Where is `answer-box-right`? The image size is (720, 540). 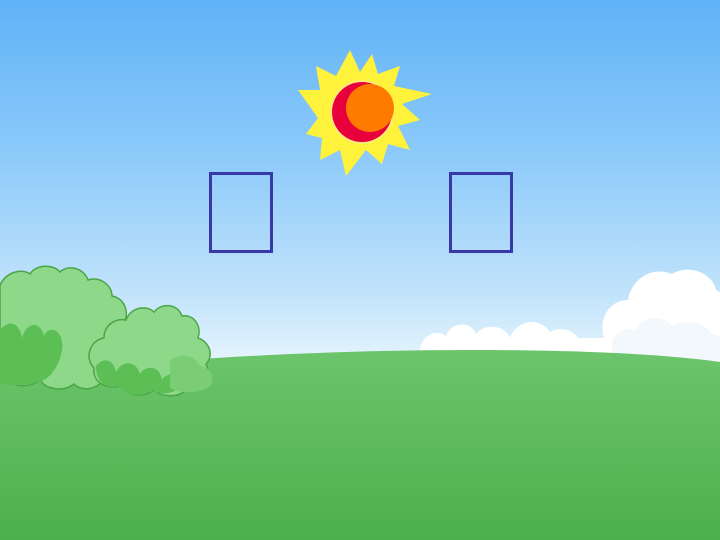 answer-box-right is located at coordinates (481, 212).